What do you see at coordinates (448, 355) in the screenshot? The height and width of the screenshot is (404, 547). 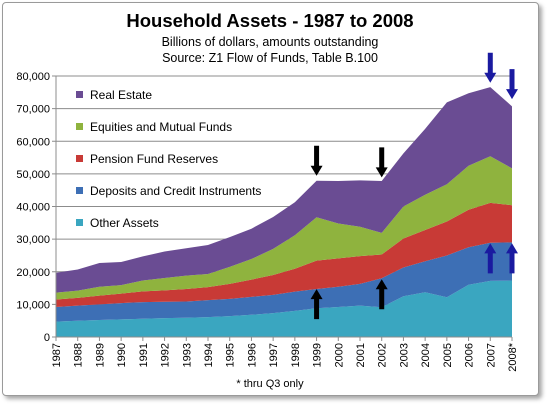 I see `x-tick-label: 2005` at bounding box center [448, 355].